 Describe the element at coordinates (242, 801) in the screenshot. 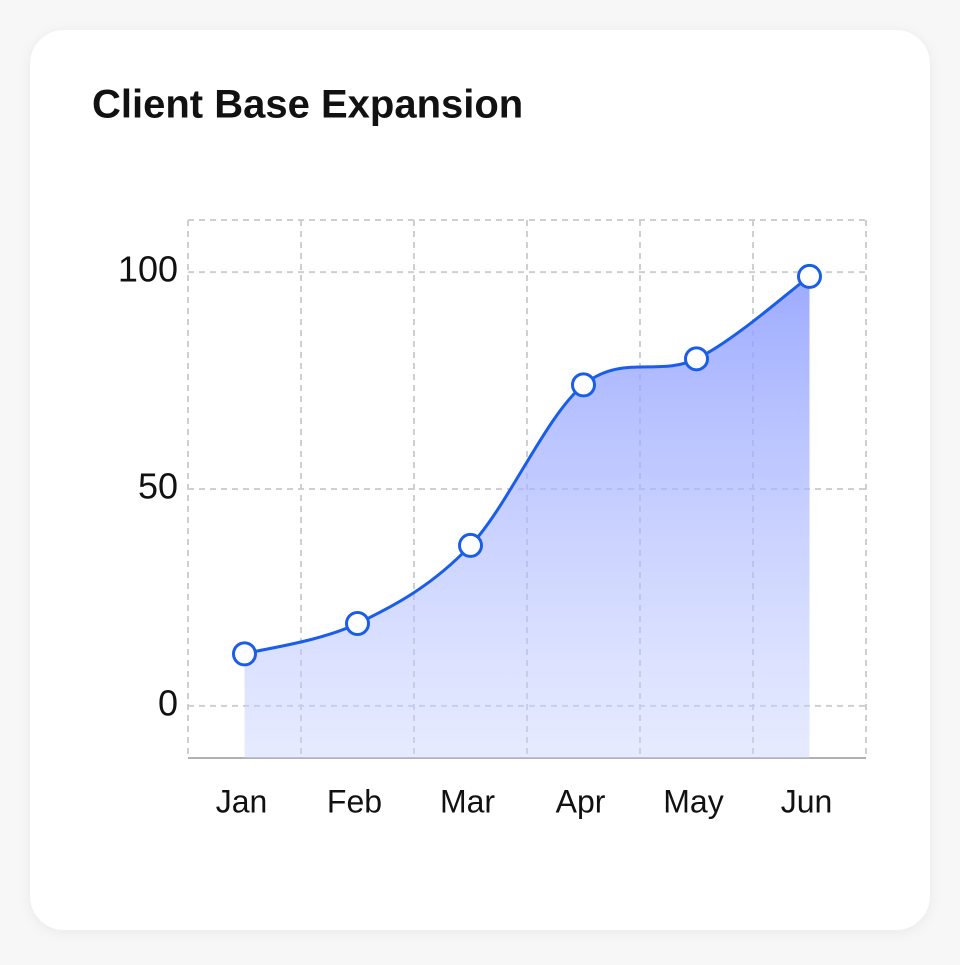

I see `x-tick-label: Jan` at that location.